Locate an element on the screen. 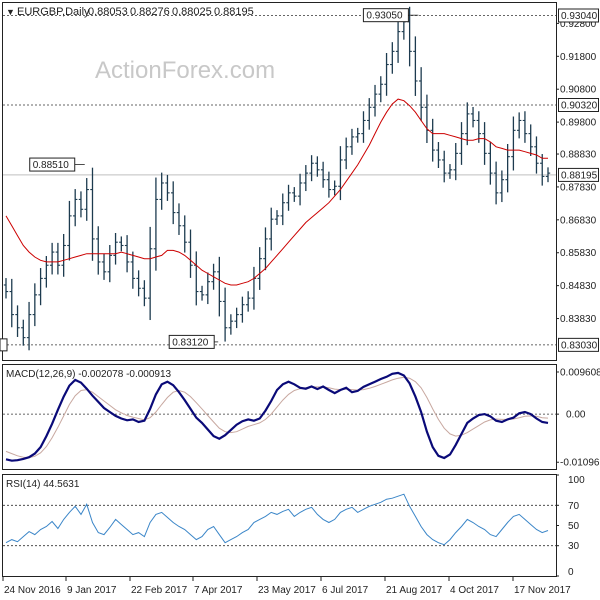 The image size is (600, 600). price-annotation: 0.83120 is located at coordinates (193, 341).